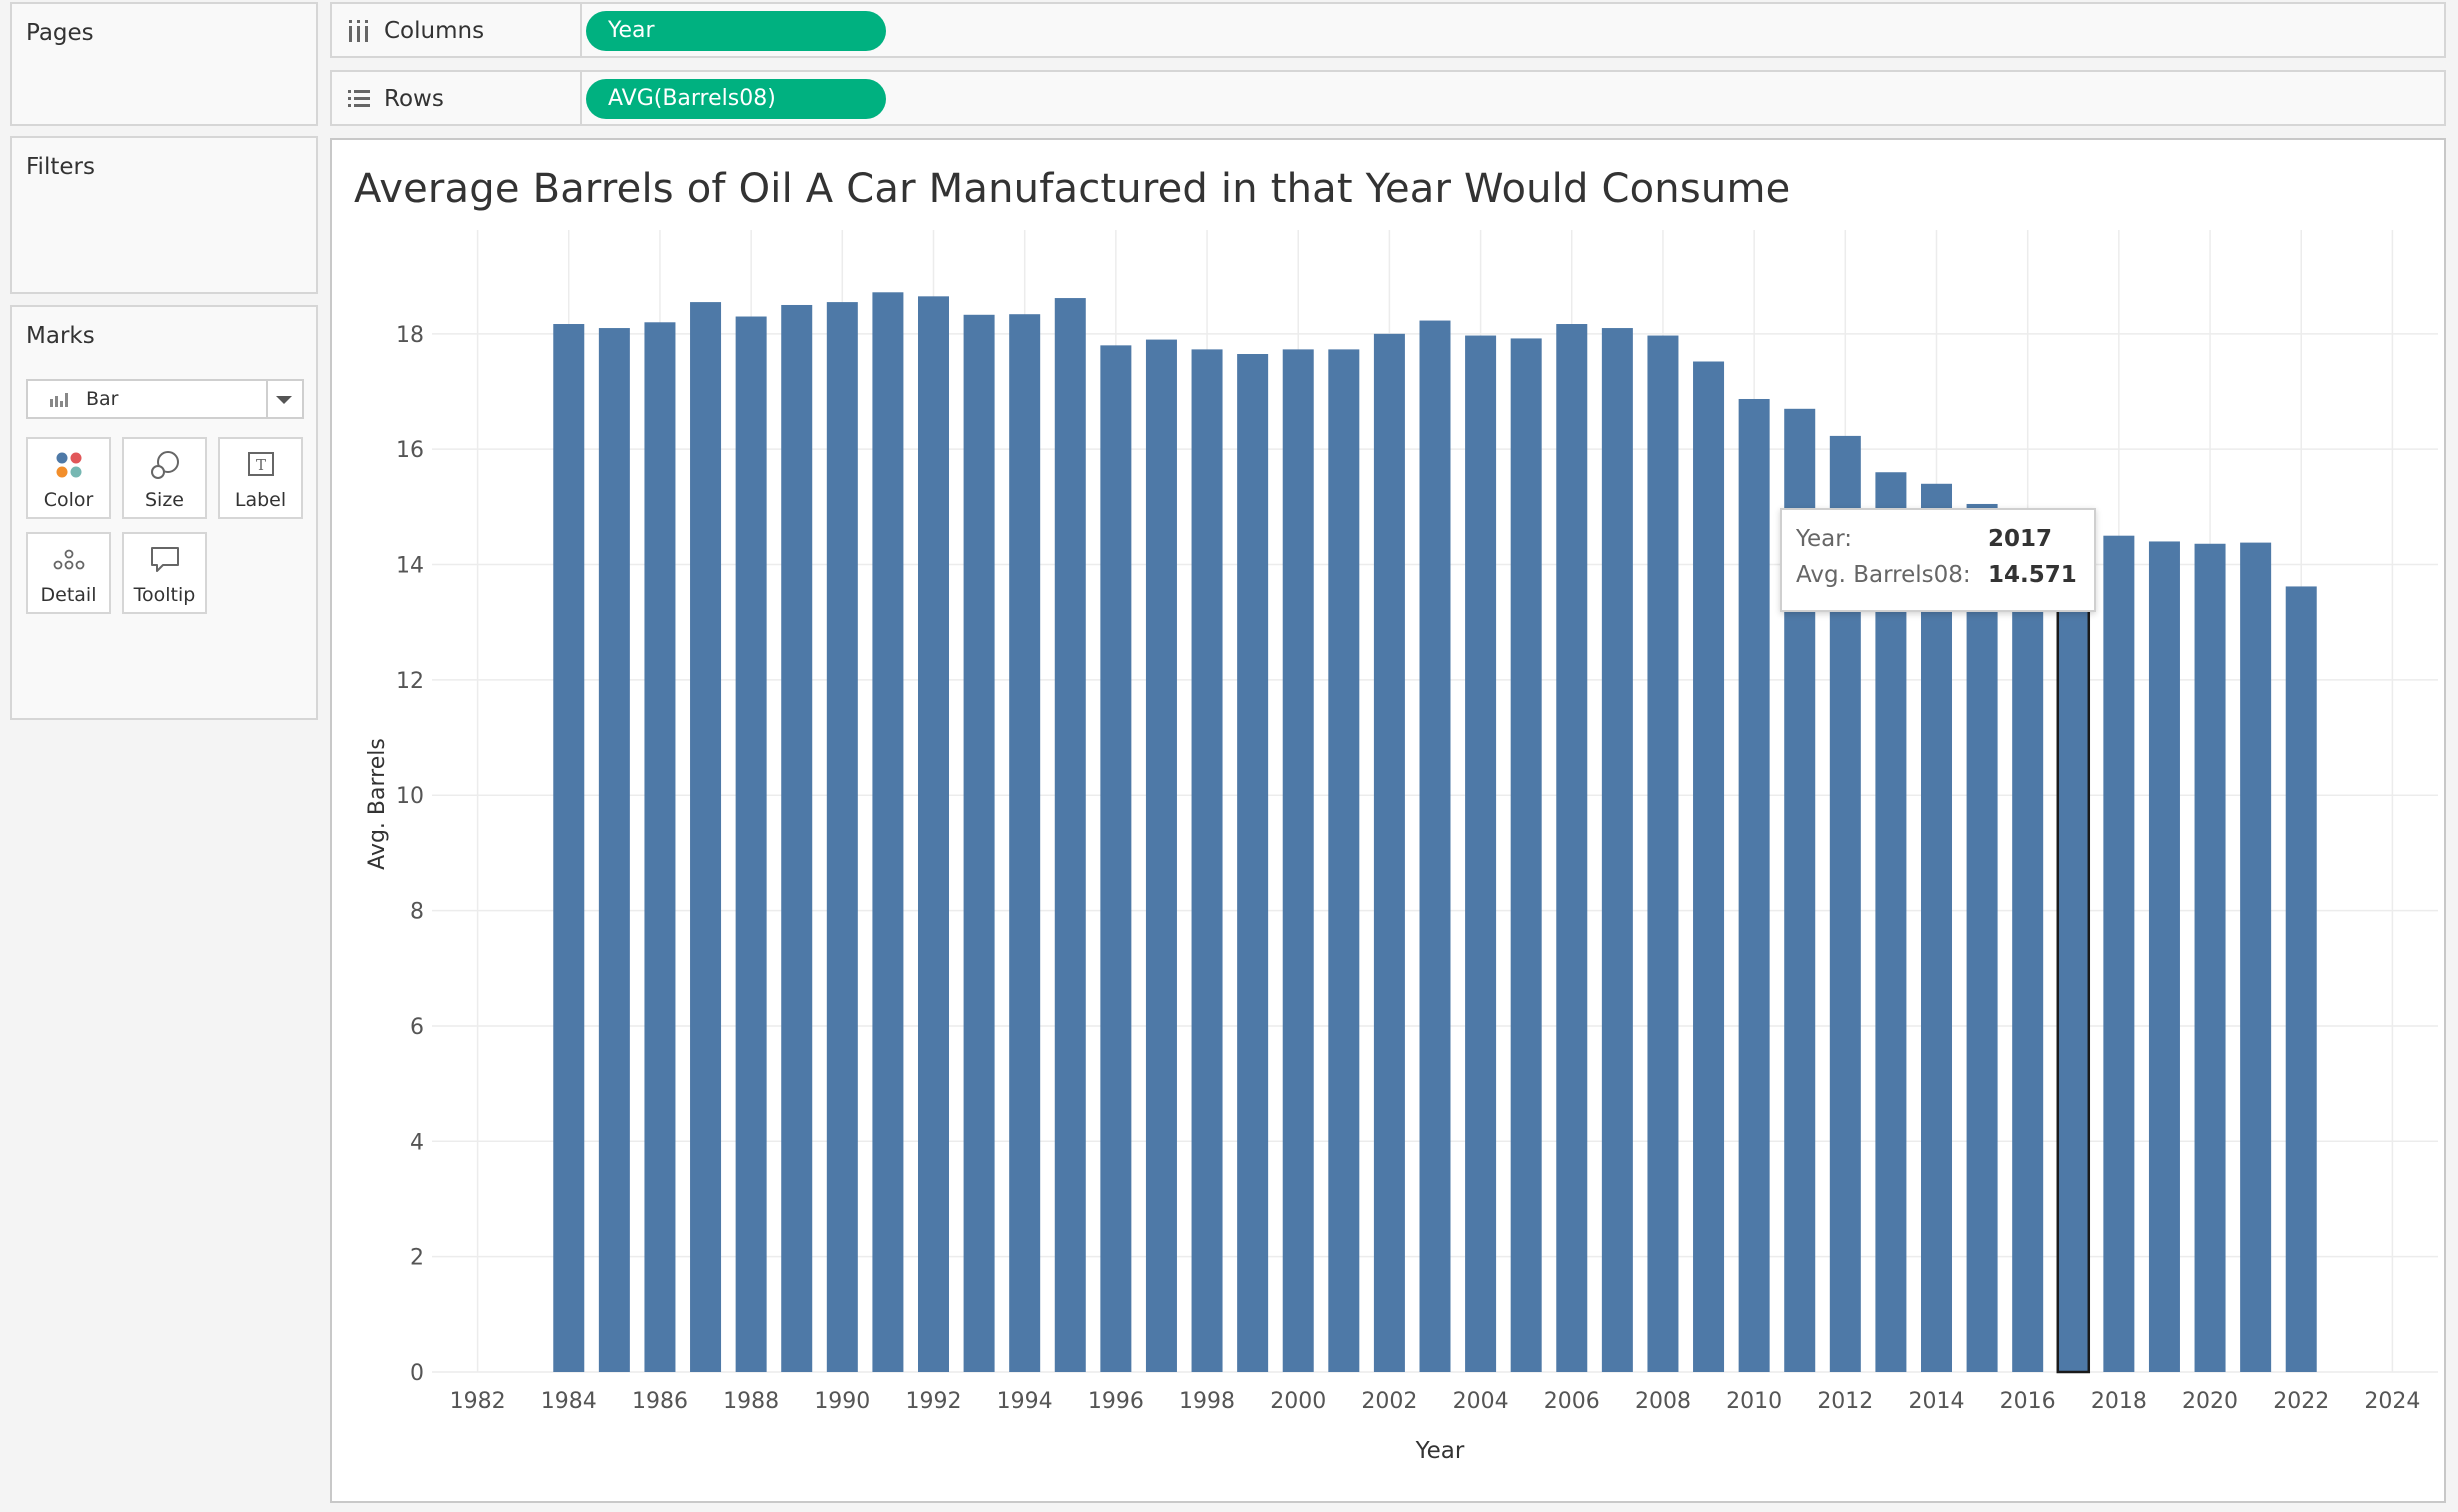 The height and width of the screenshot is (1512, 2458). Describe the element at coordinates (1070, 835) in the screenshot. I see `bar-1995` at that location.